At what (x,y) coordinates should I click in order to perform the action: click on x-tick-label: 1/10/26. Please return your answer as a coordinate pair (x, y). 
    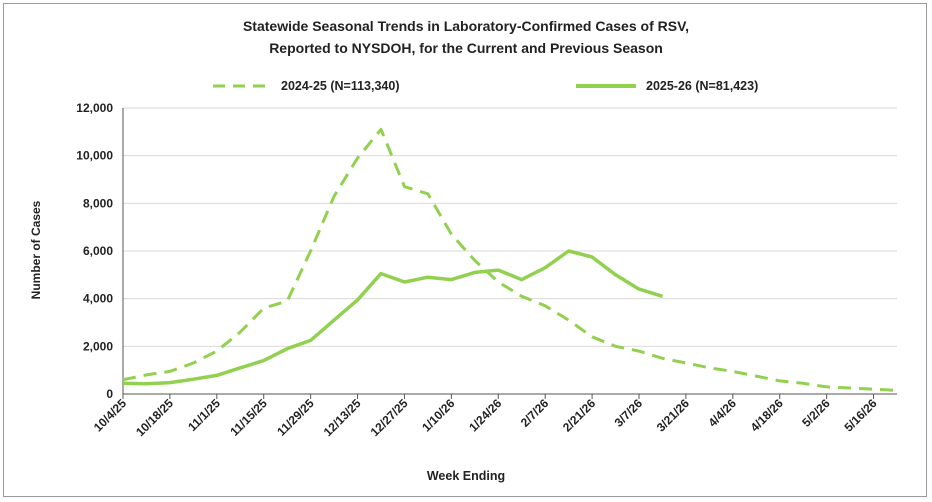
    Looking at the image, I should click on (438, 415).